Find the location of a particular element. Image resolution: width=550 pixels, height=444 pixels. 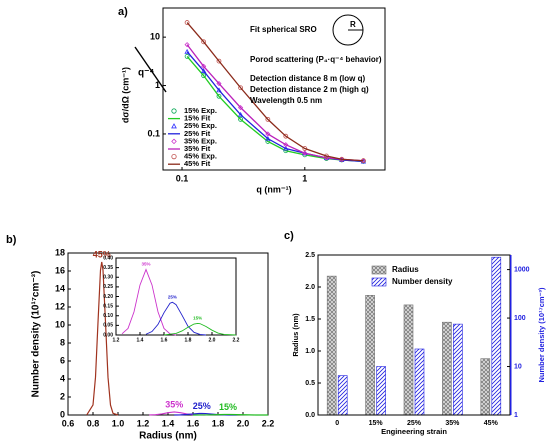

legend-label: 15% Fit is located at coordinates (197, 118).